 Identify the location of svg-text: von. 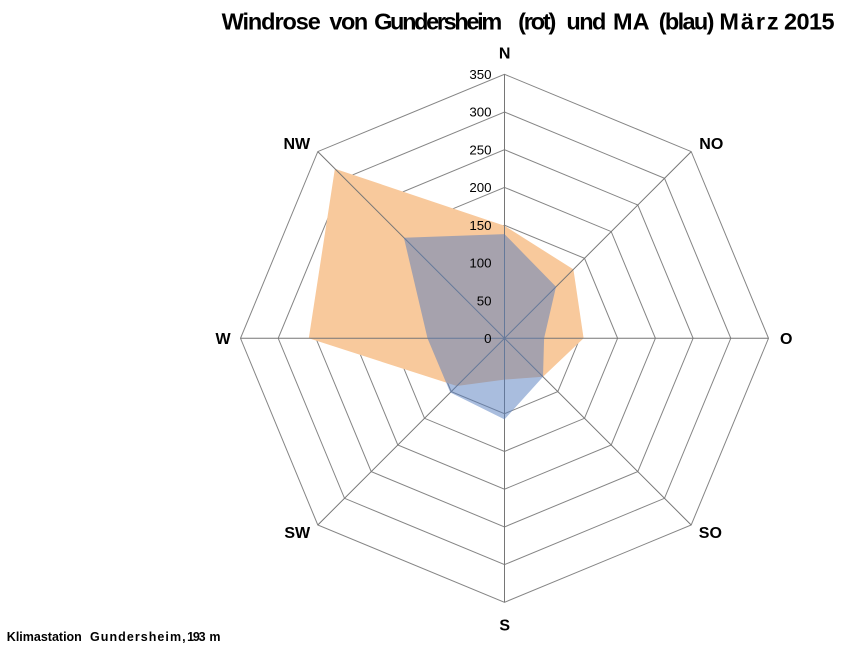
(347, 22).